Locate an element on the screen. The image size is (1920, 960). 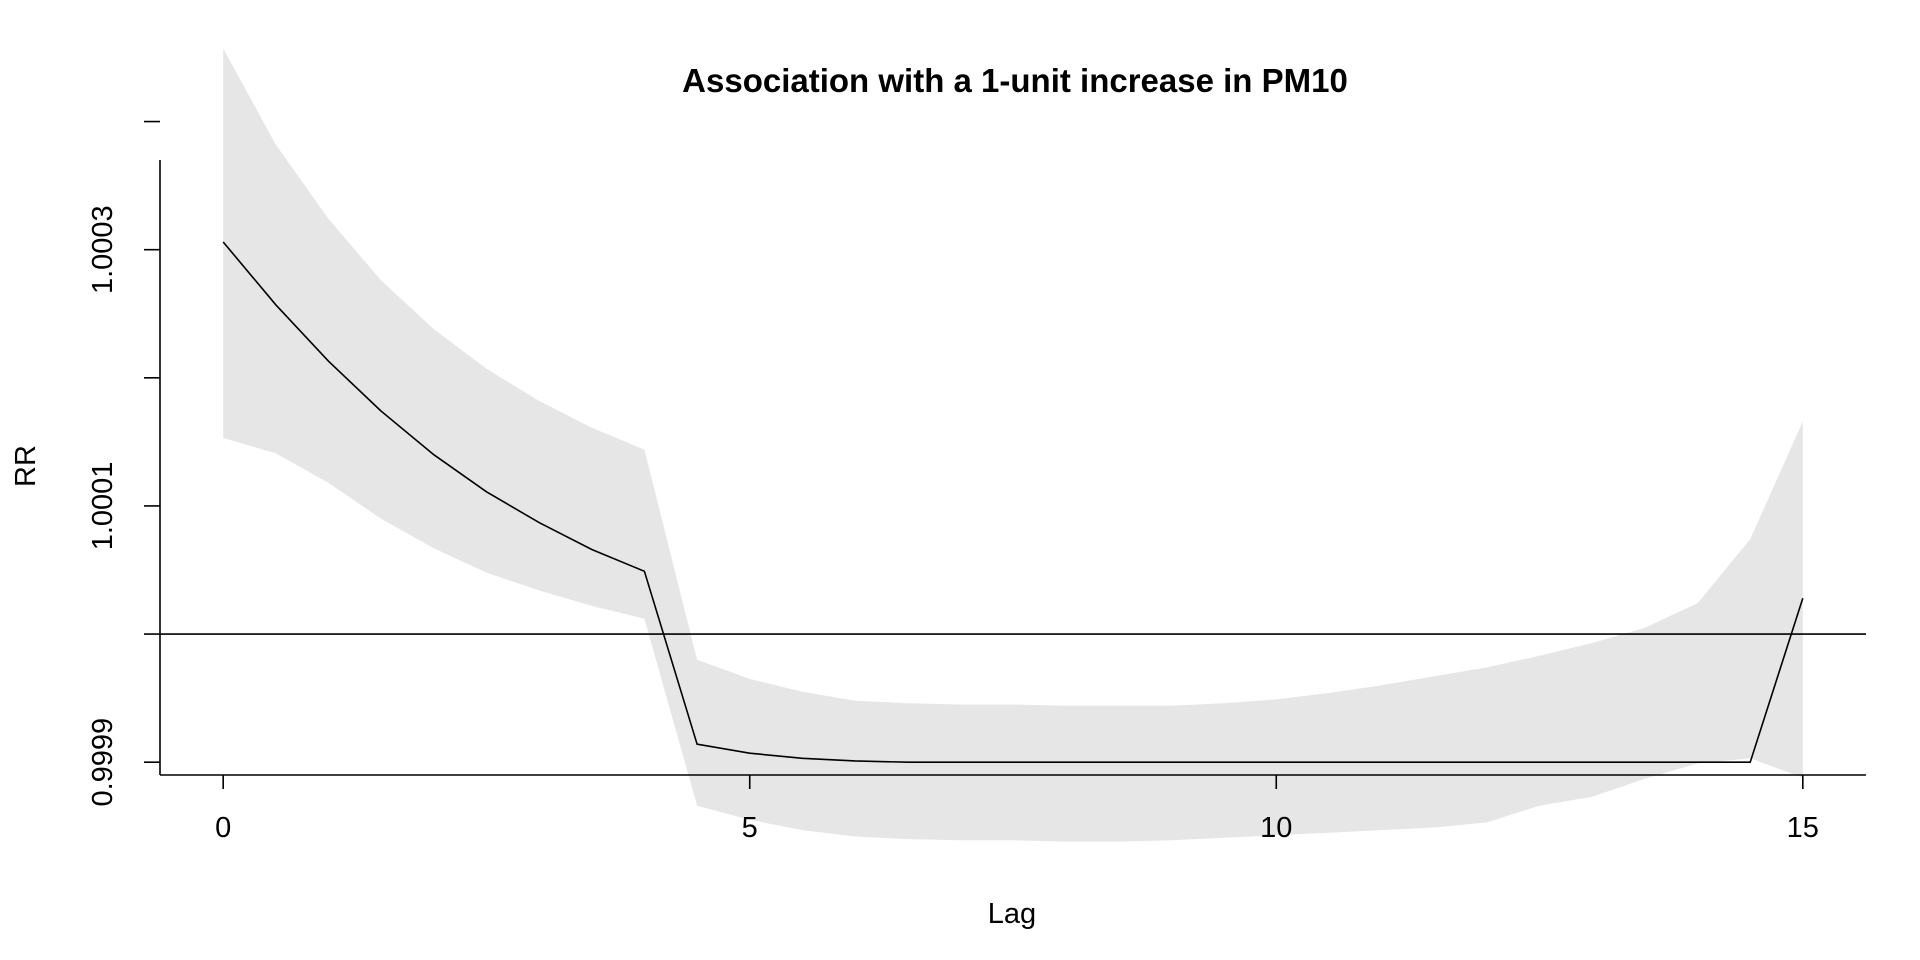
x-tick-label-1: 5 is located at coordinates (750, 828).